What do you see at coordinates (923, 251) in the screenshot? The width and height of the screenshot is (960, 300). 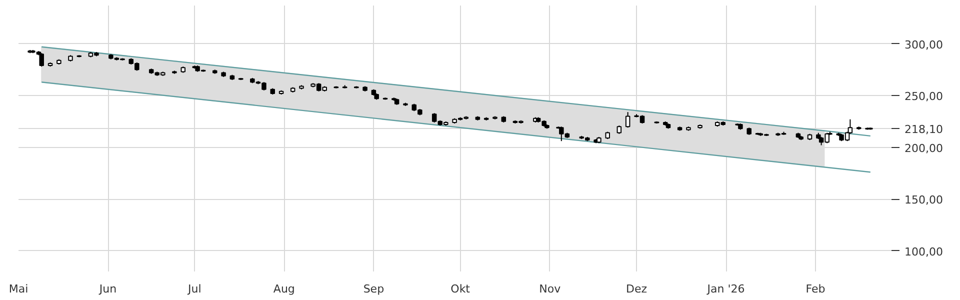 I see `y-tick-label: 100,00` at bounding box center [923, 251].